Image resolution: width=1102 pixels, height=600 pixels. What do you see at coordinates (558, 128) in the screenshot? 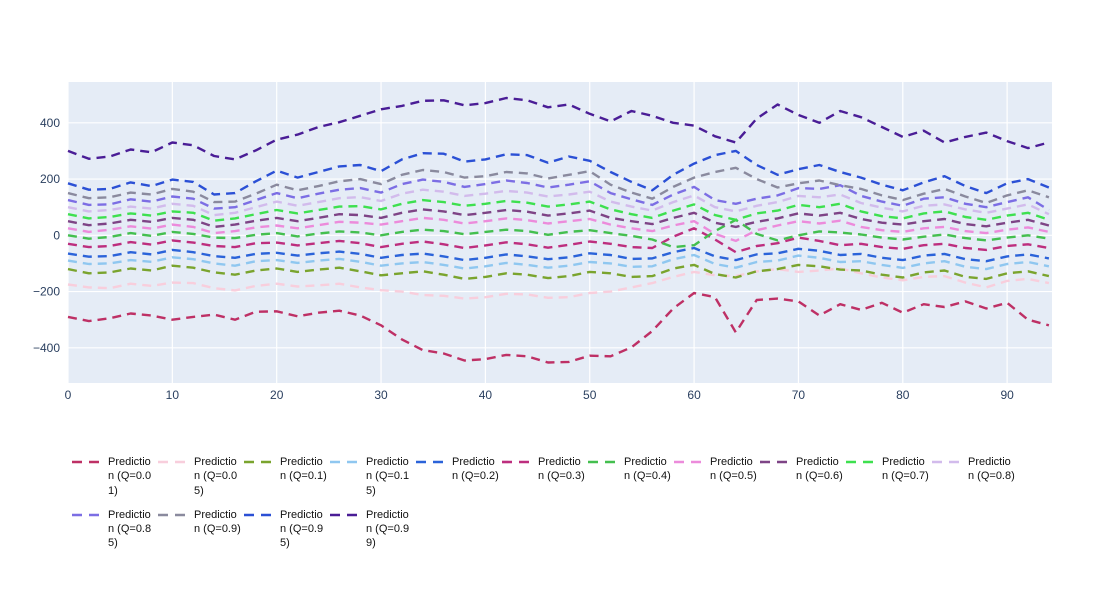
I see `series-line-prediction-q-0.99-` at bounding box center [558, 128].